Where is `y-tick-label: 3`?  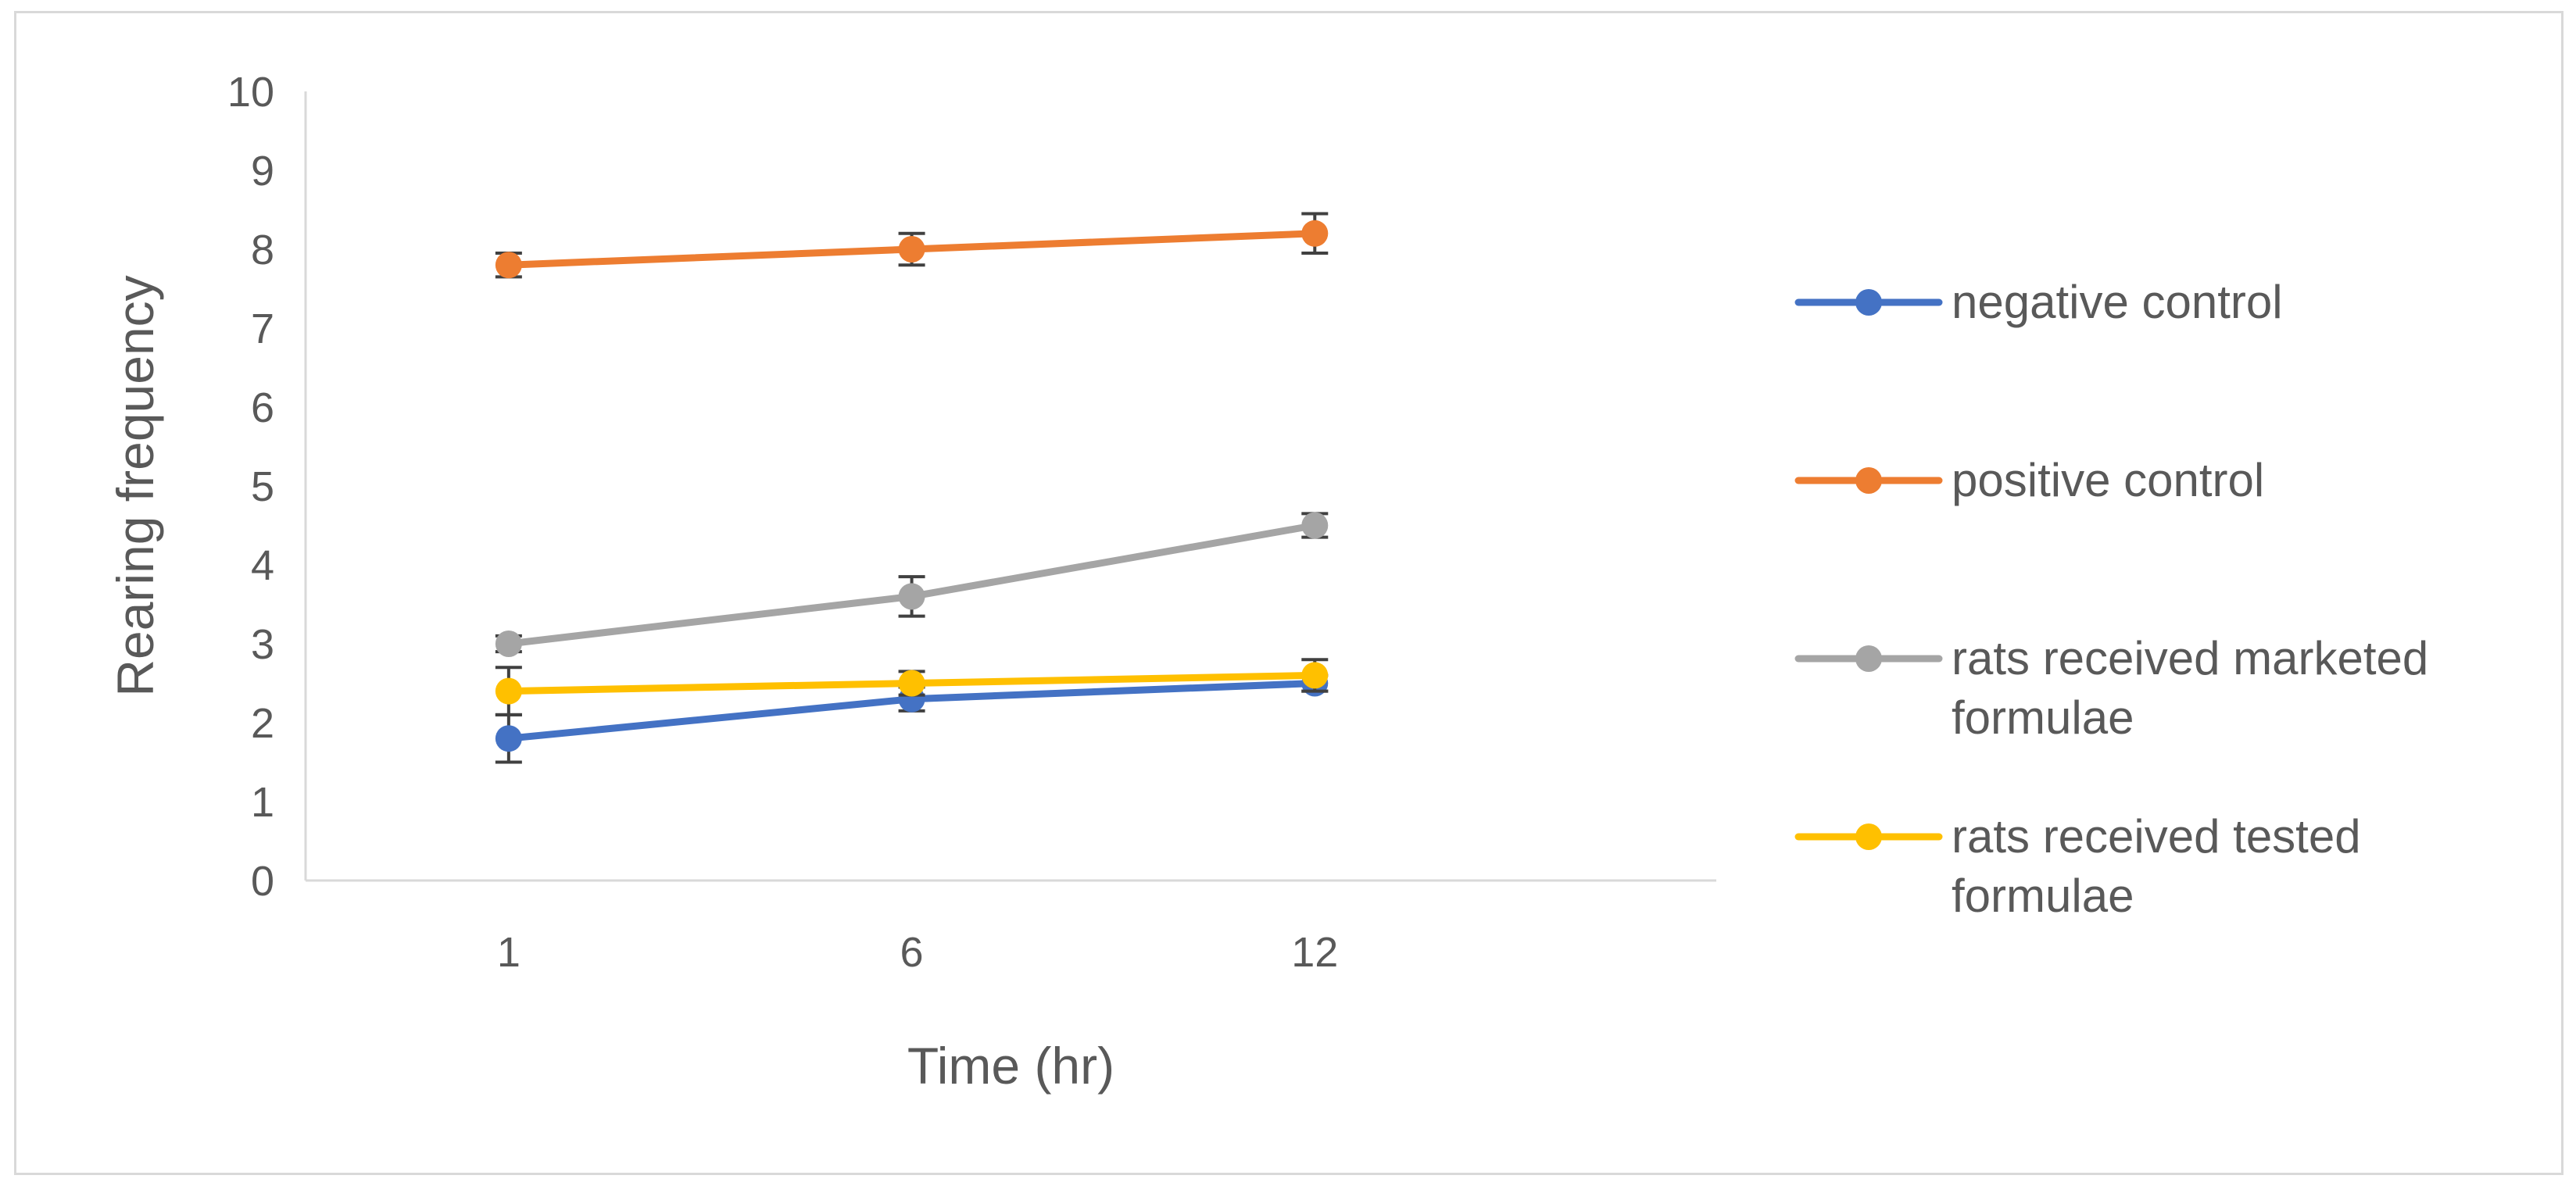 y-tick-label: 3 is located at coordinates (262, 644).